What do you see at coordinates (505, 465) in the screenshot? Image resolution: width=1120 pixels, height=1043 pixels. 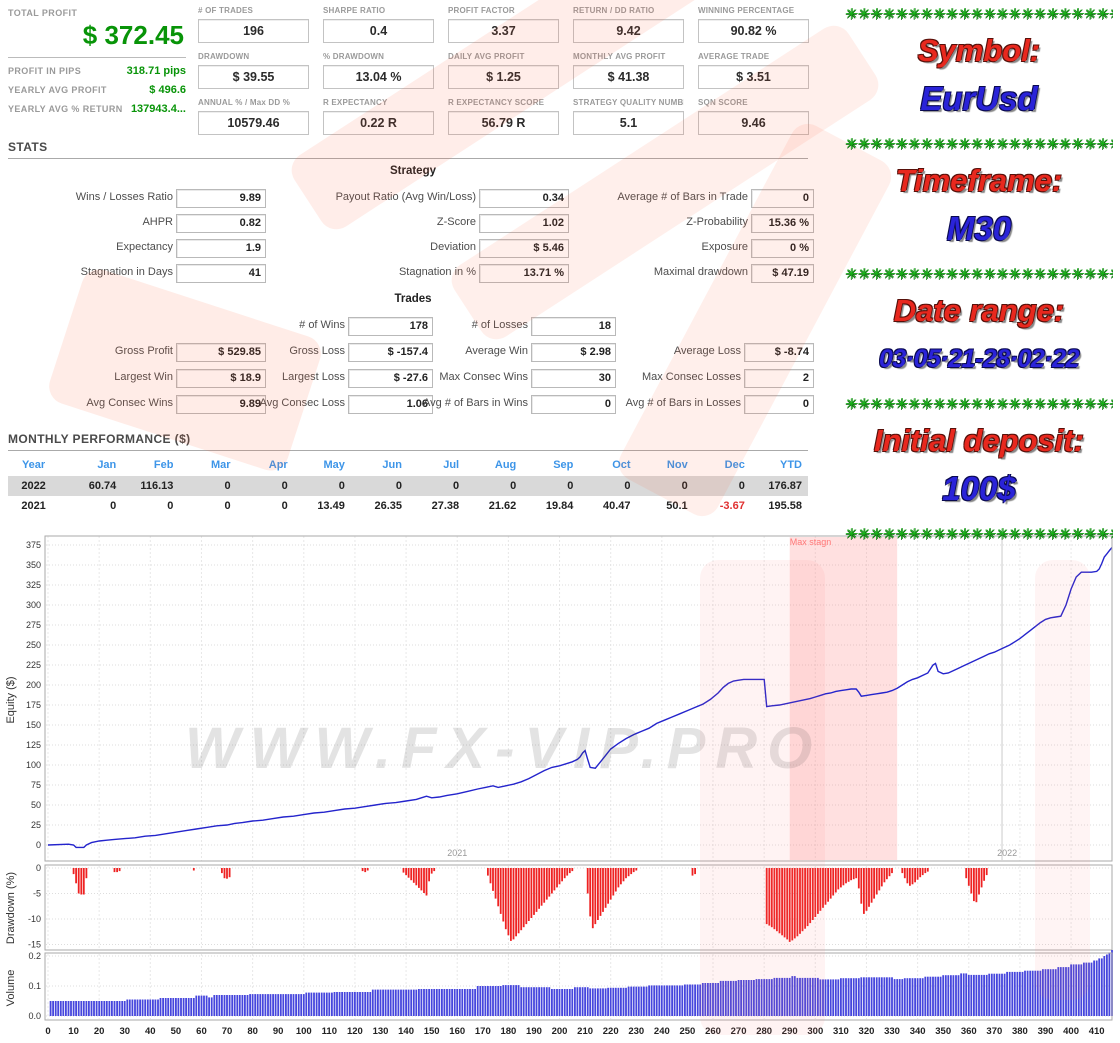 I see `monthly-header-cell: Aug` at bounding box center [505, 465].